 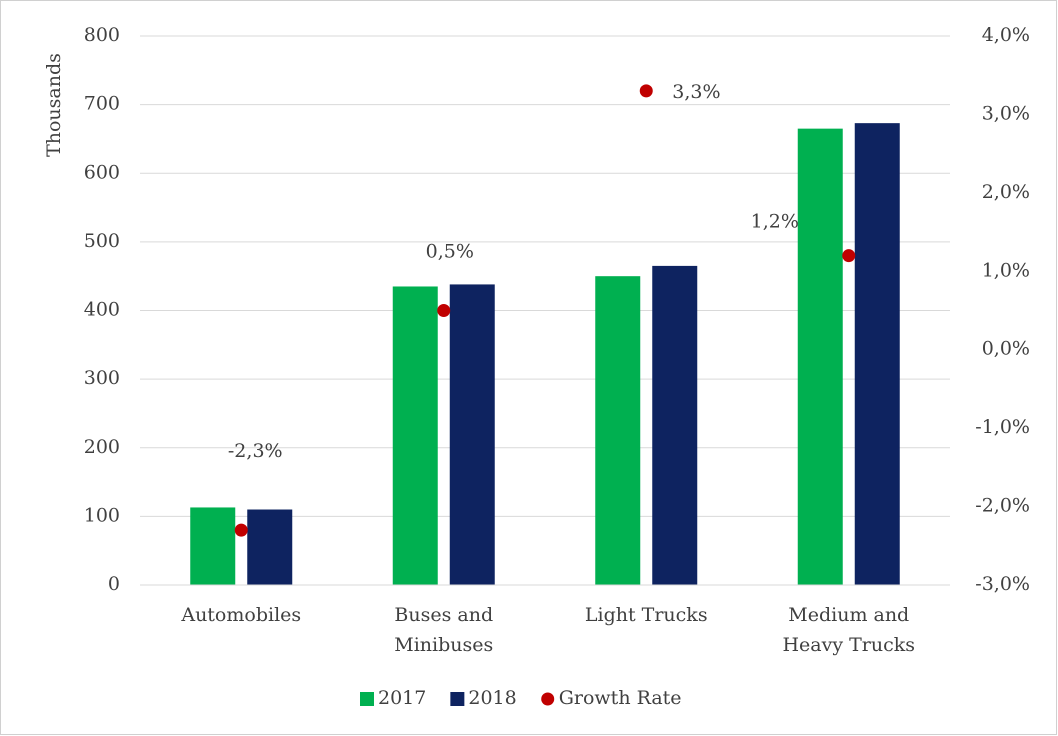 I want to click on y2-tick-label: 2,0%, so click(x=1006, y=192).